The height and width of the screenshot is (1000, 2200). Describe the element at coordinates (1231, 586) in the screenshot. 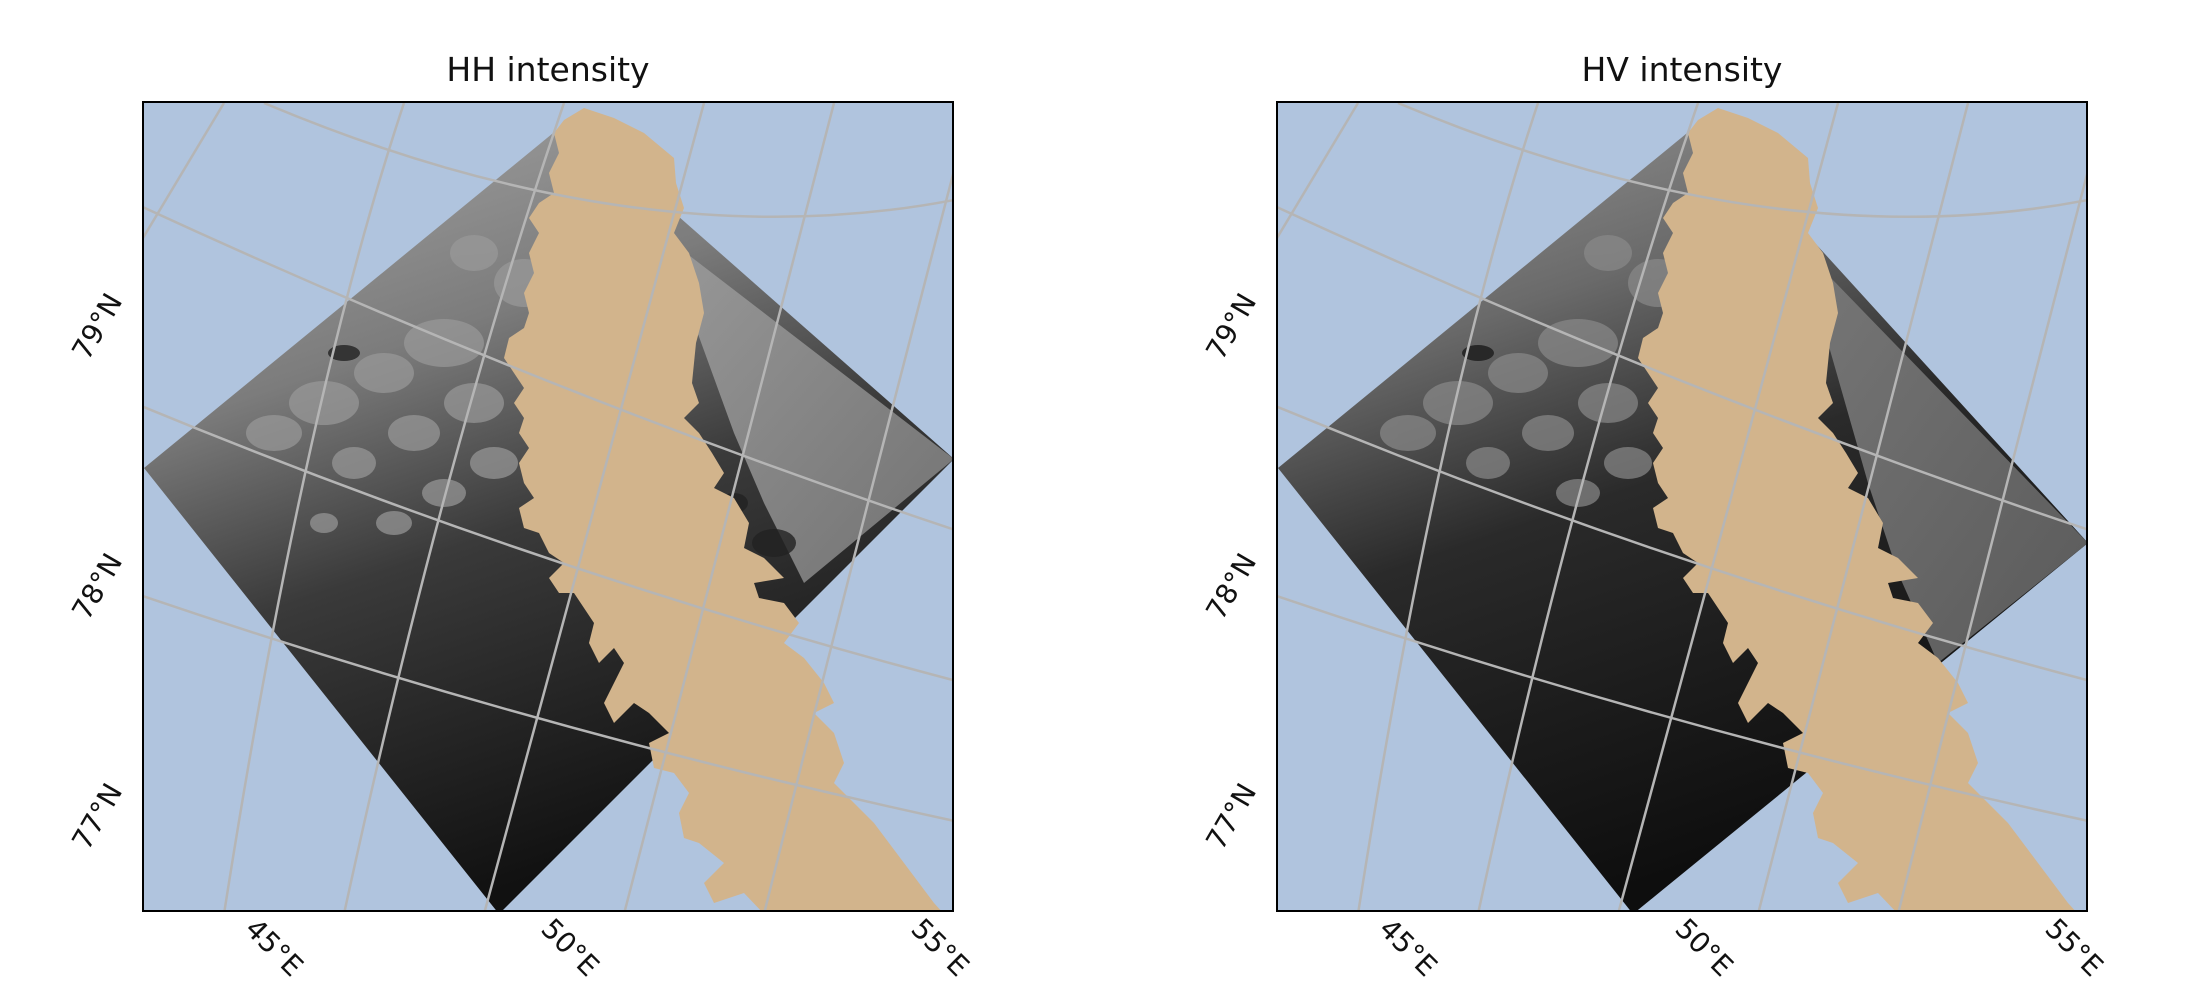

I see `lat-tick-78-hv: 78°N` at that location.